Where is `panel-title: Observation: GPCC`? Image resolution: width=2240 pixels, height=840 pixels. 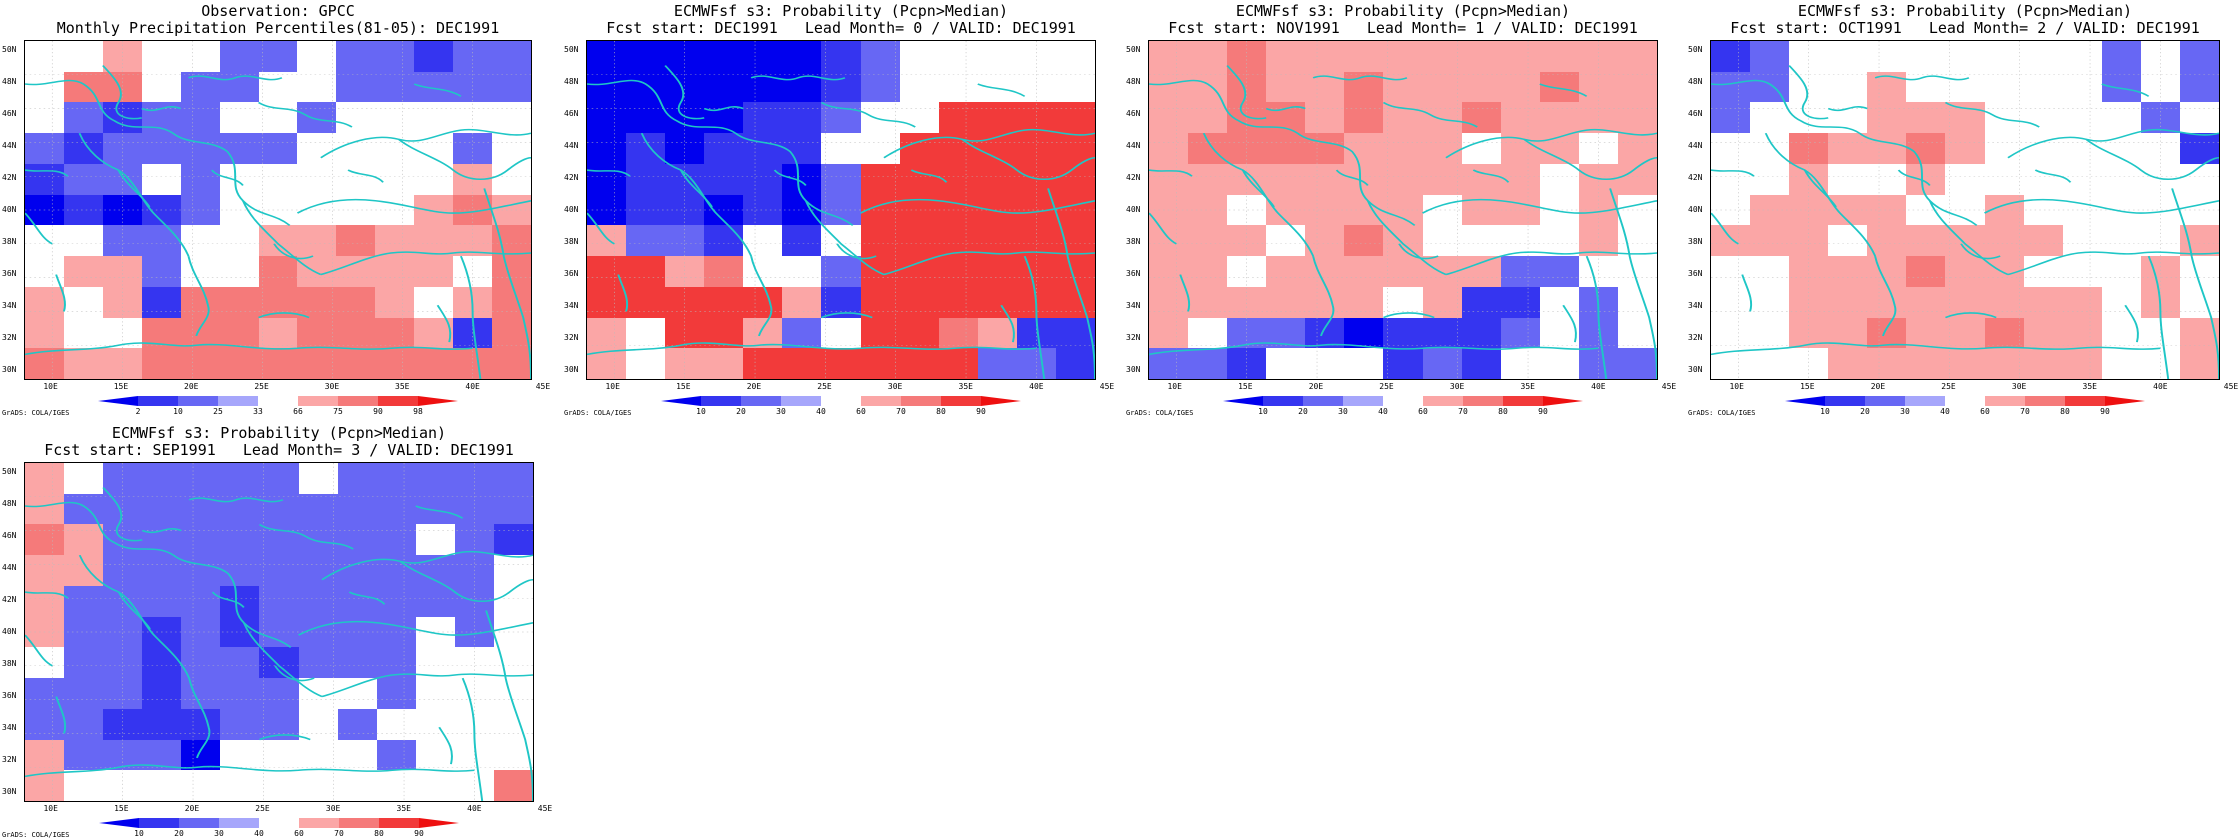
panel-title: Observation: GPCC is located at coordinates (278, 11).